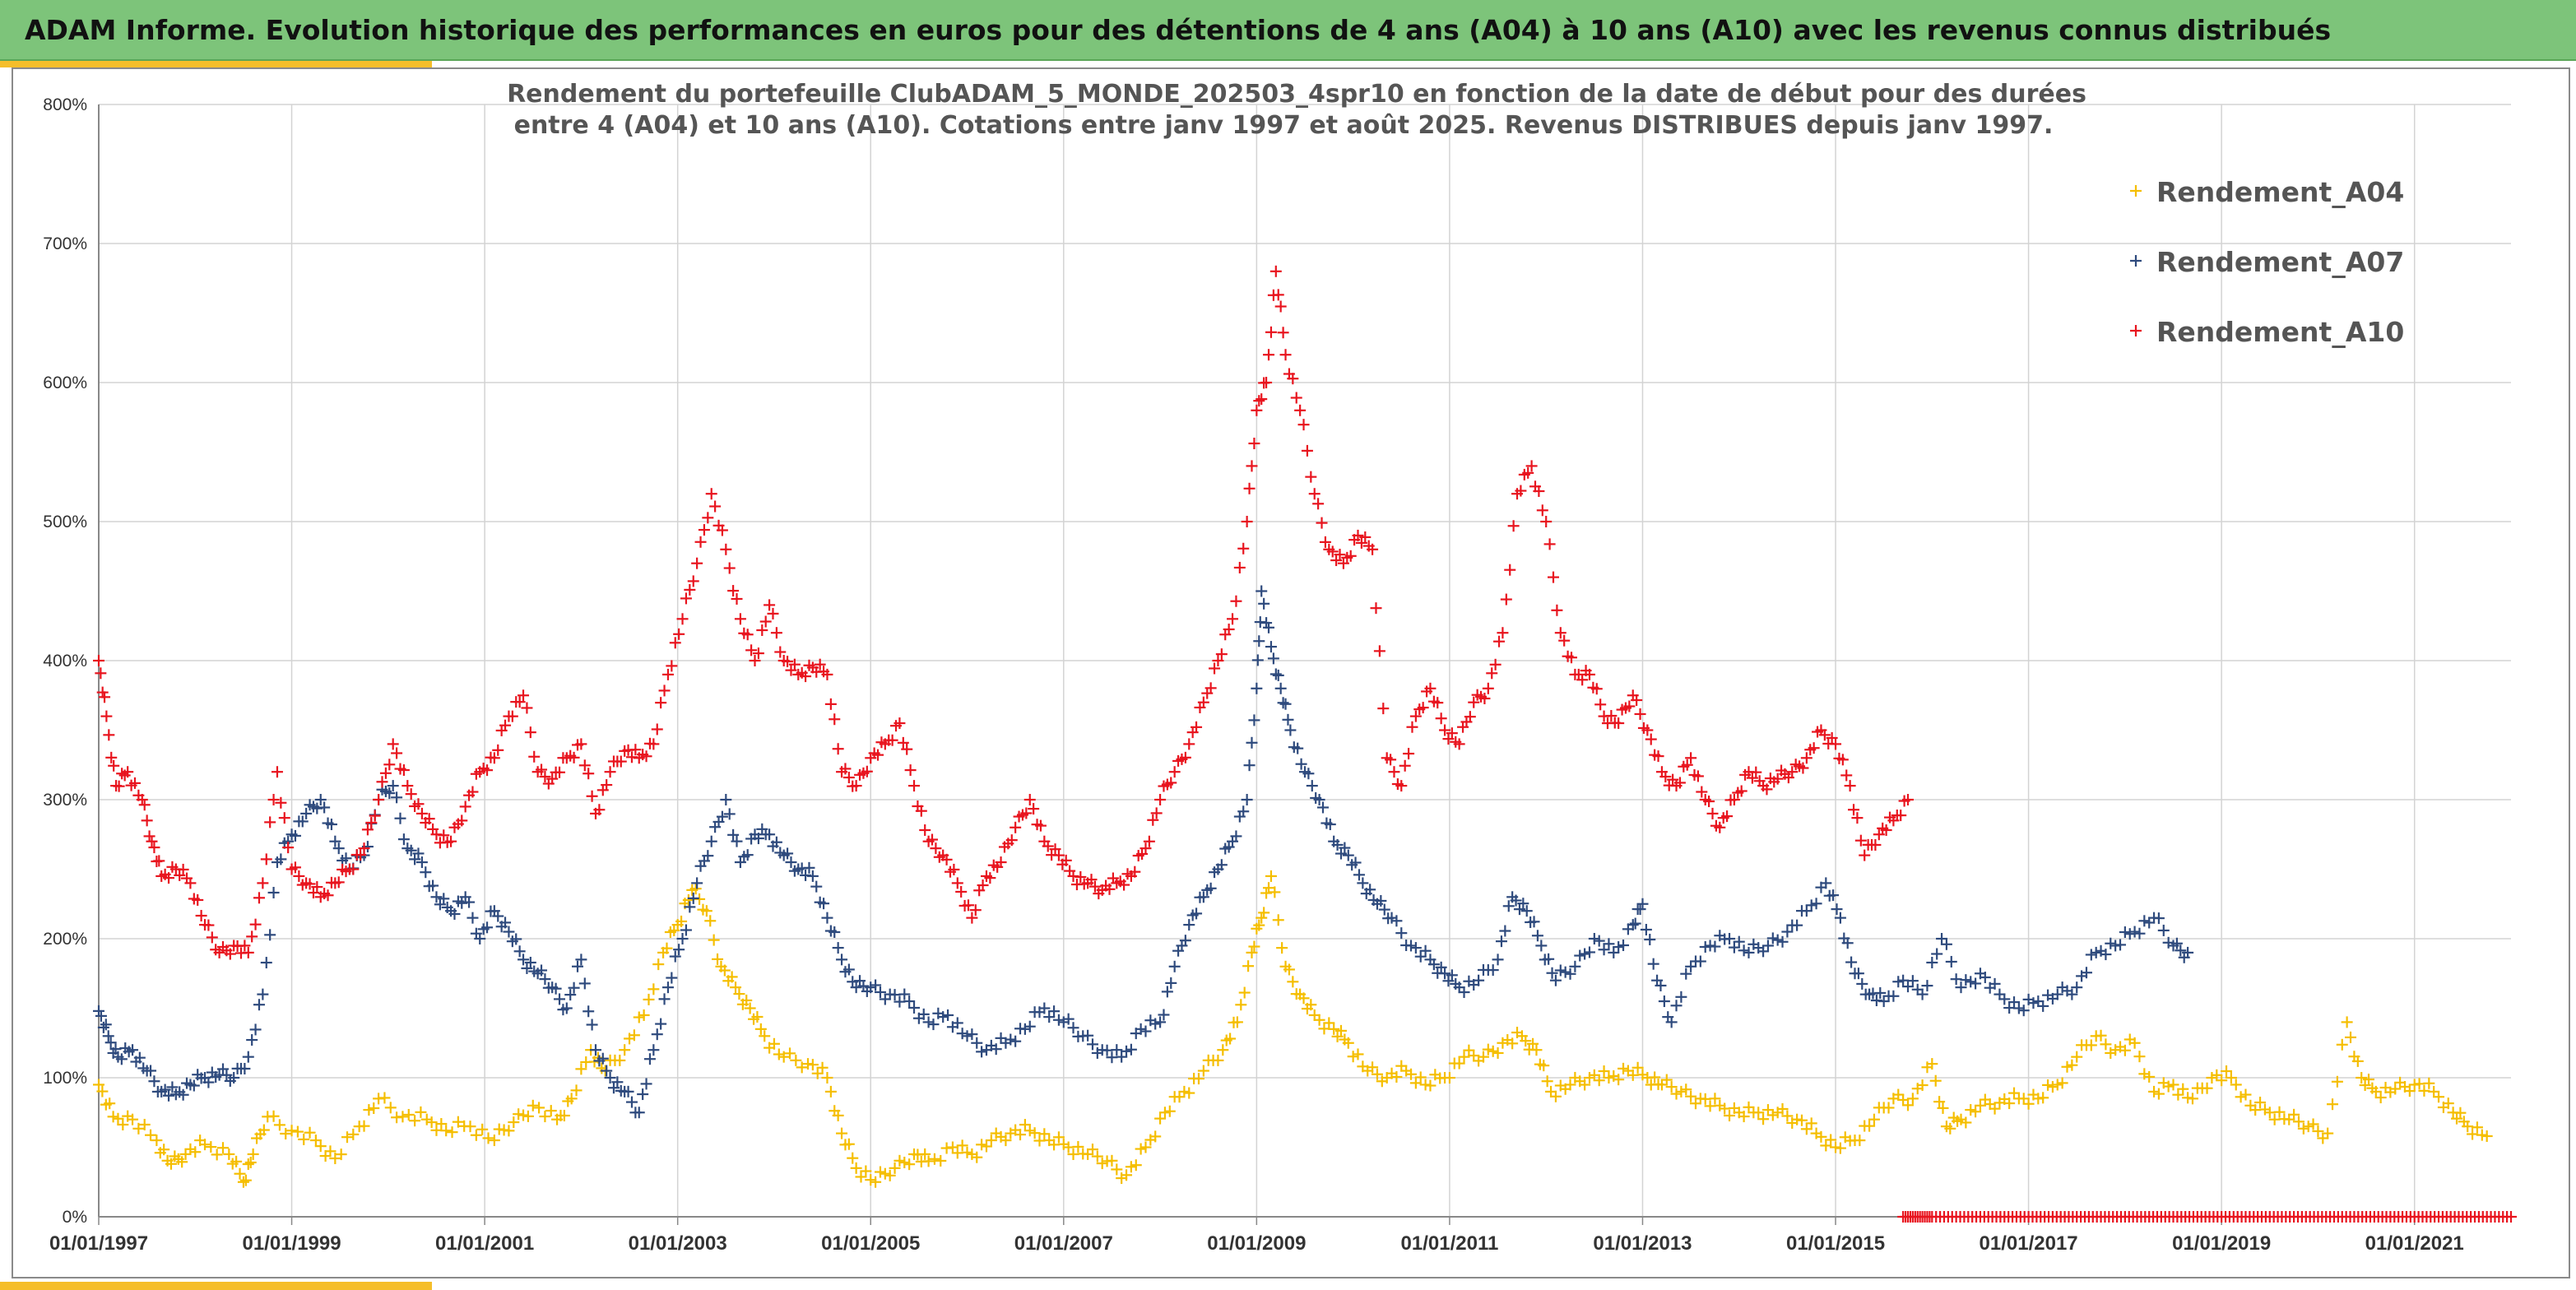 This screenshot has width=2576, height=1290. What do you see at coordinates (485, 1243) in the screenshot?
I see `x-tick-label: 01/01/2001` at bounding box center [485, 1243].